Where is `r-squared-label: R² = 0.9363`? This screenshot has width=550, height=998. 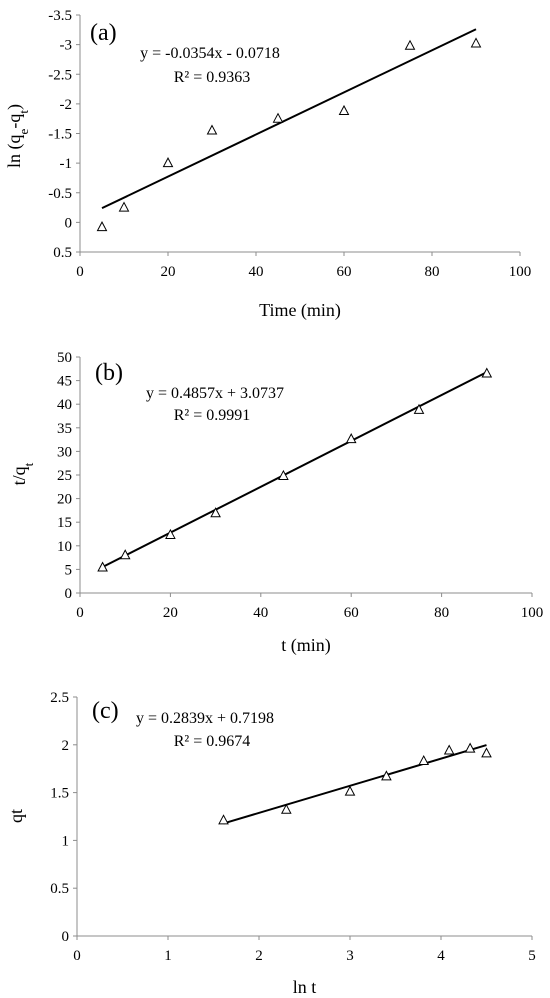
r-squared-label: R² = 0.9363 is located at coordinates (212, 77).